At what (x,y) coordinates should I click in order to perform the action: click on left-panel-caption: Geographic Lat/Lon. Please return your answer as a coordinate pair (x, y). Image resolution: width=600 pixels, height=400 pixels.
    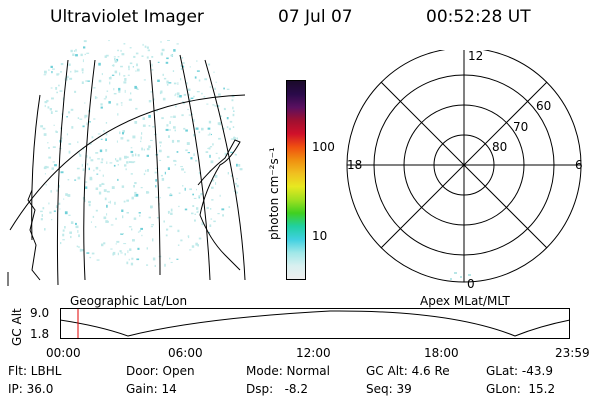
    Looking at the image, I should click on (129, 301).